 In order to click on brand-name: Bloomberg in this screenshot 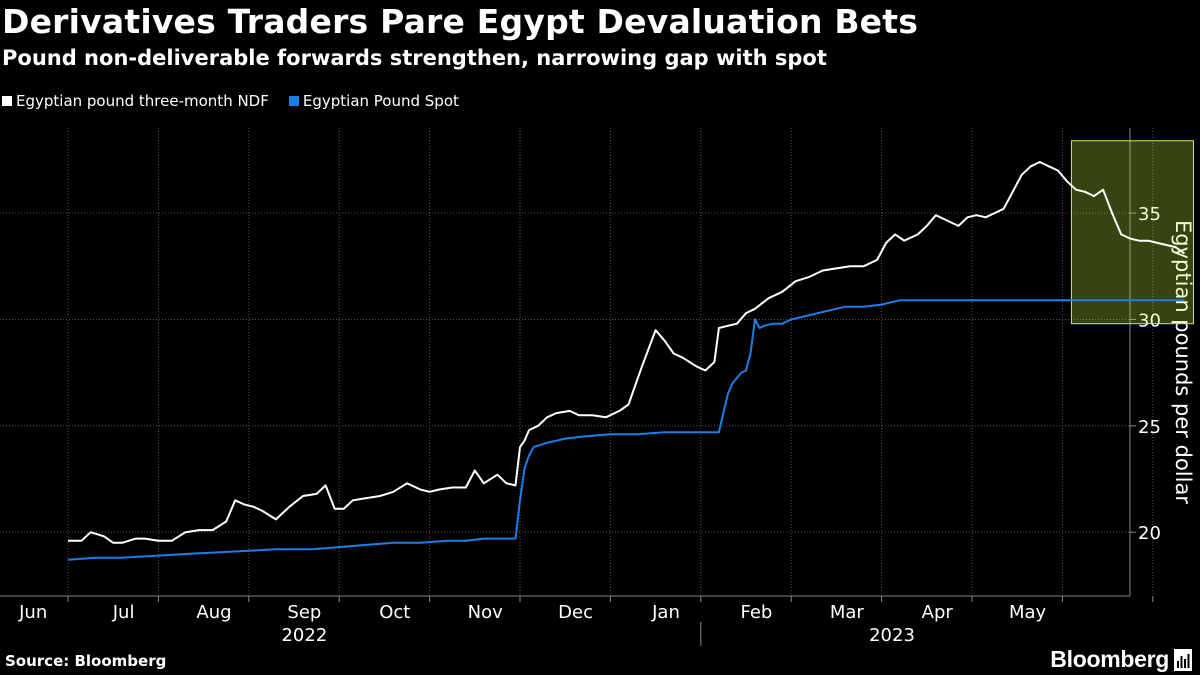, I will do `click(1109, 659)`.